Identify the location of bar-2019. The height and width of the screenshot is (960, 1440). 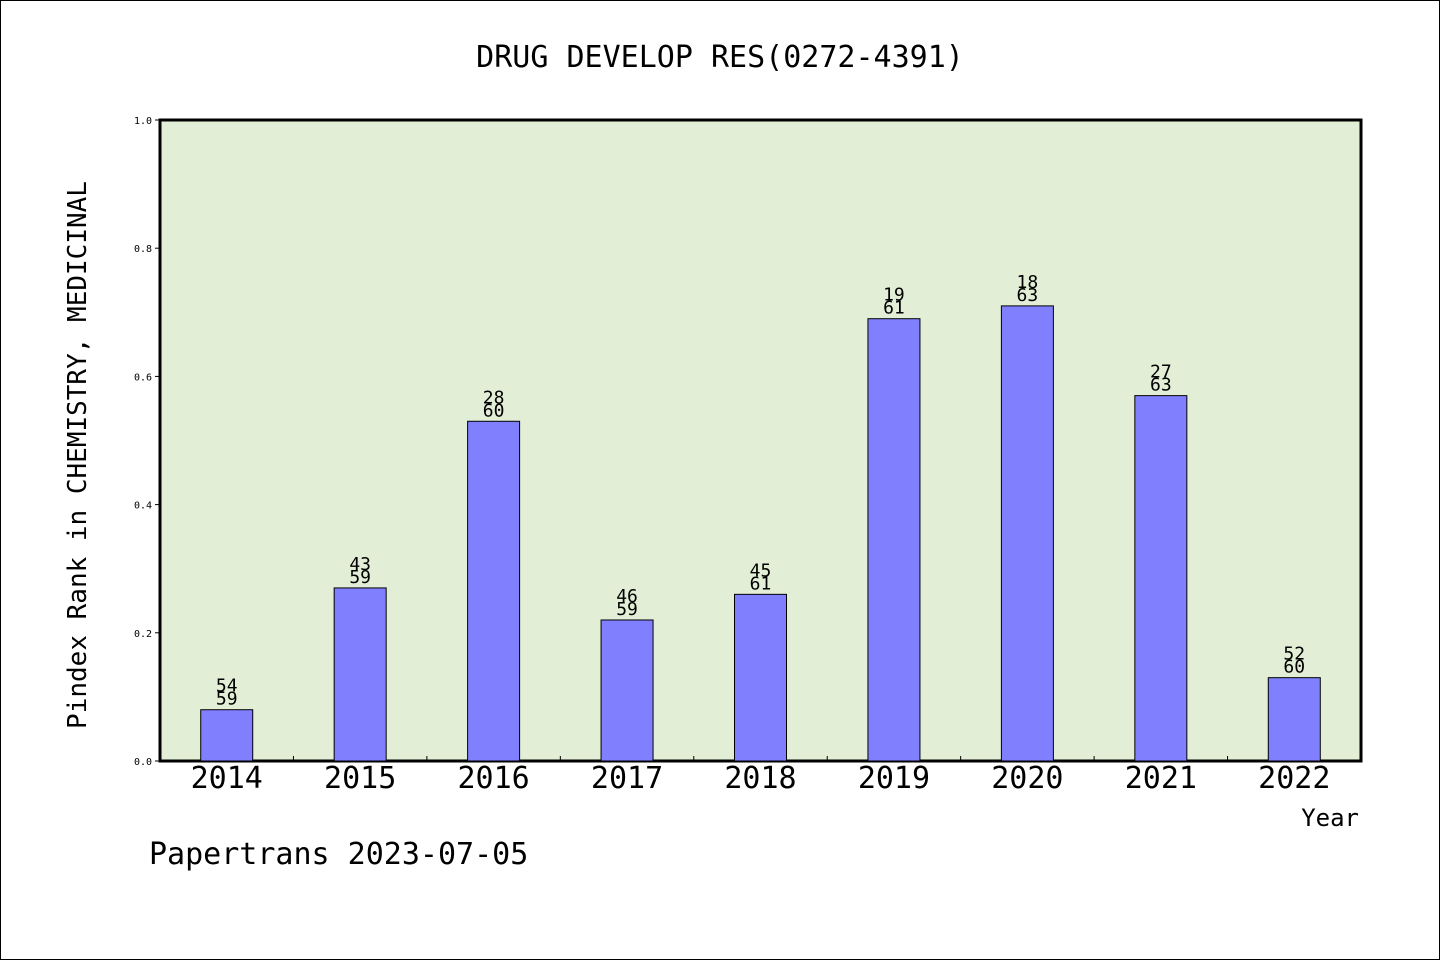
(894, 540).